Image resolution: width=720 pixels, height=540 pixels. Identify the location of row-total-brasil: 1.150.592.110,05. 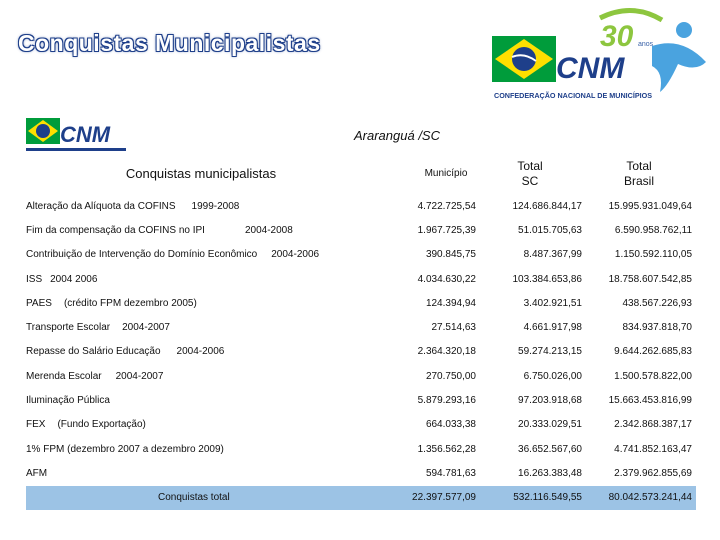
(653, 255).